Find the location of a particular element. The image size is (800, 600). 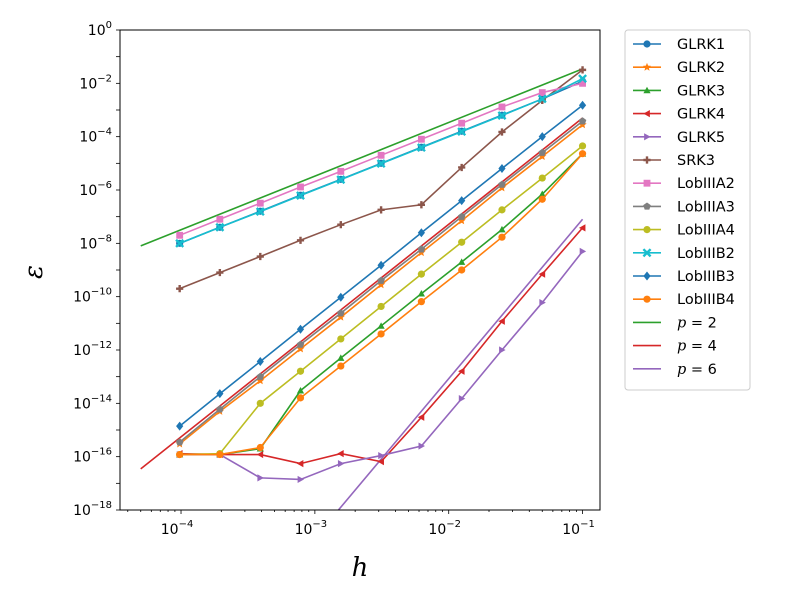

y-tick-label: 10⁻⁴ is located at coordinates (95, 136).